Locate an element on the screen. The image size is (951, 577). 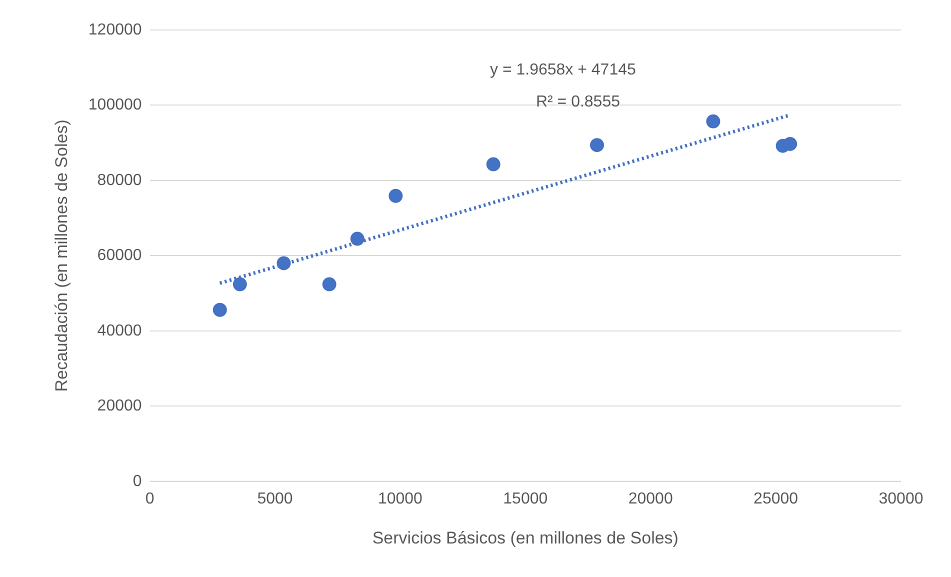
annotation: y = 1.9658x + 47145 is located at coordinates (563, 69).